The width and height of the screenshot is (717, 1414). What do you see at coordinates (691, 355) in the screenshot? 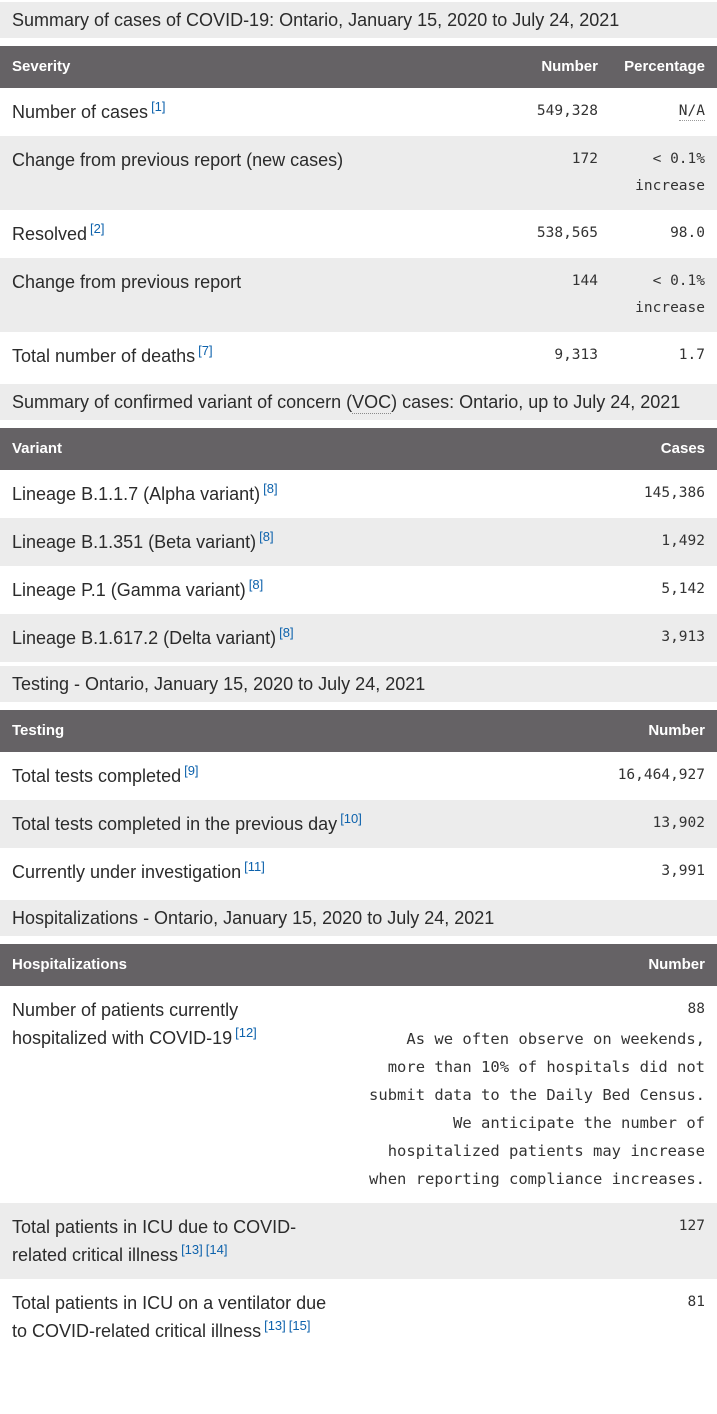
I see `row-percentage: 1.7` at bounding box center [691, 355].